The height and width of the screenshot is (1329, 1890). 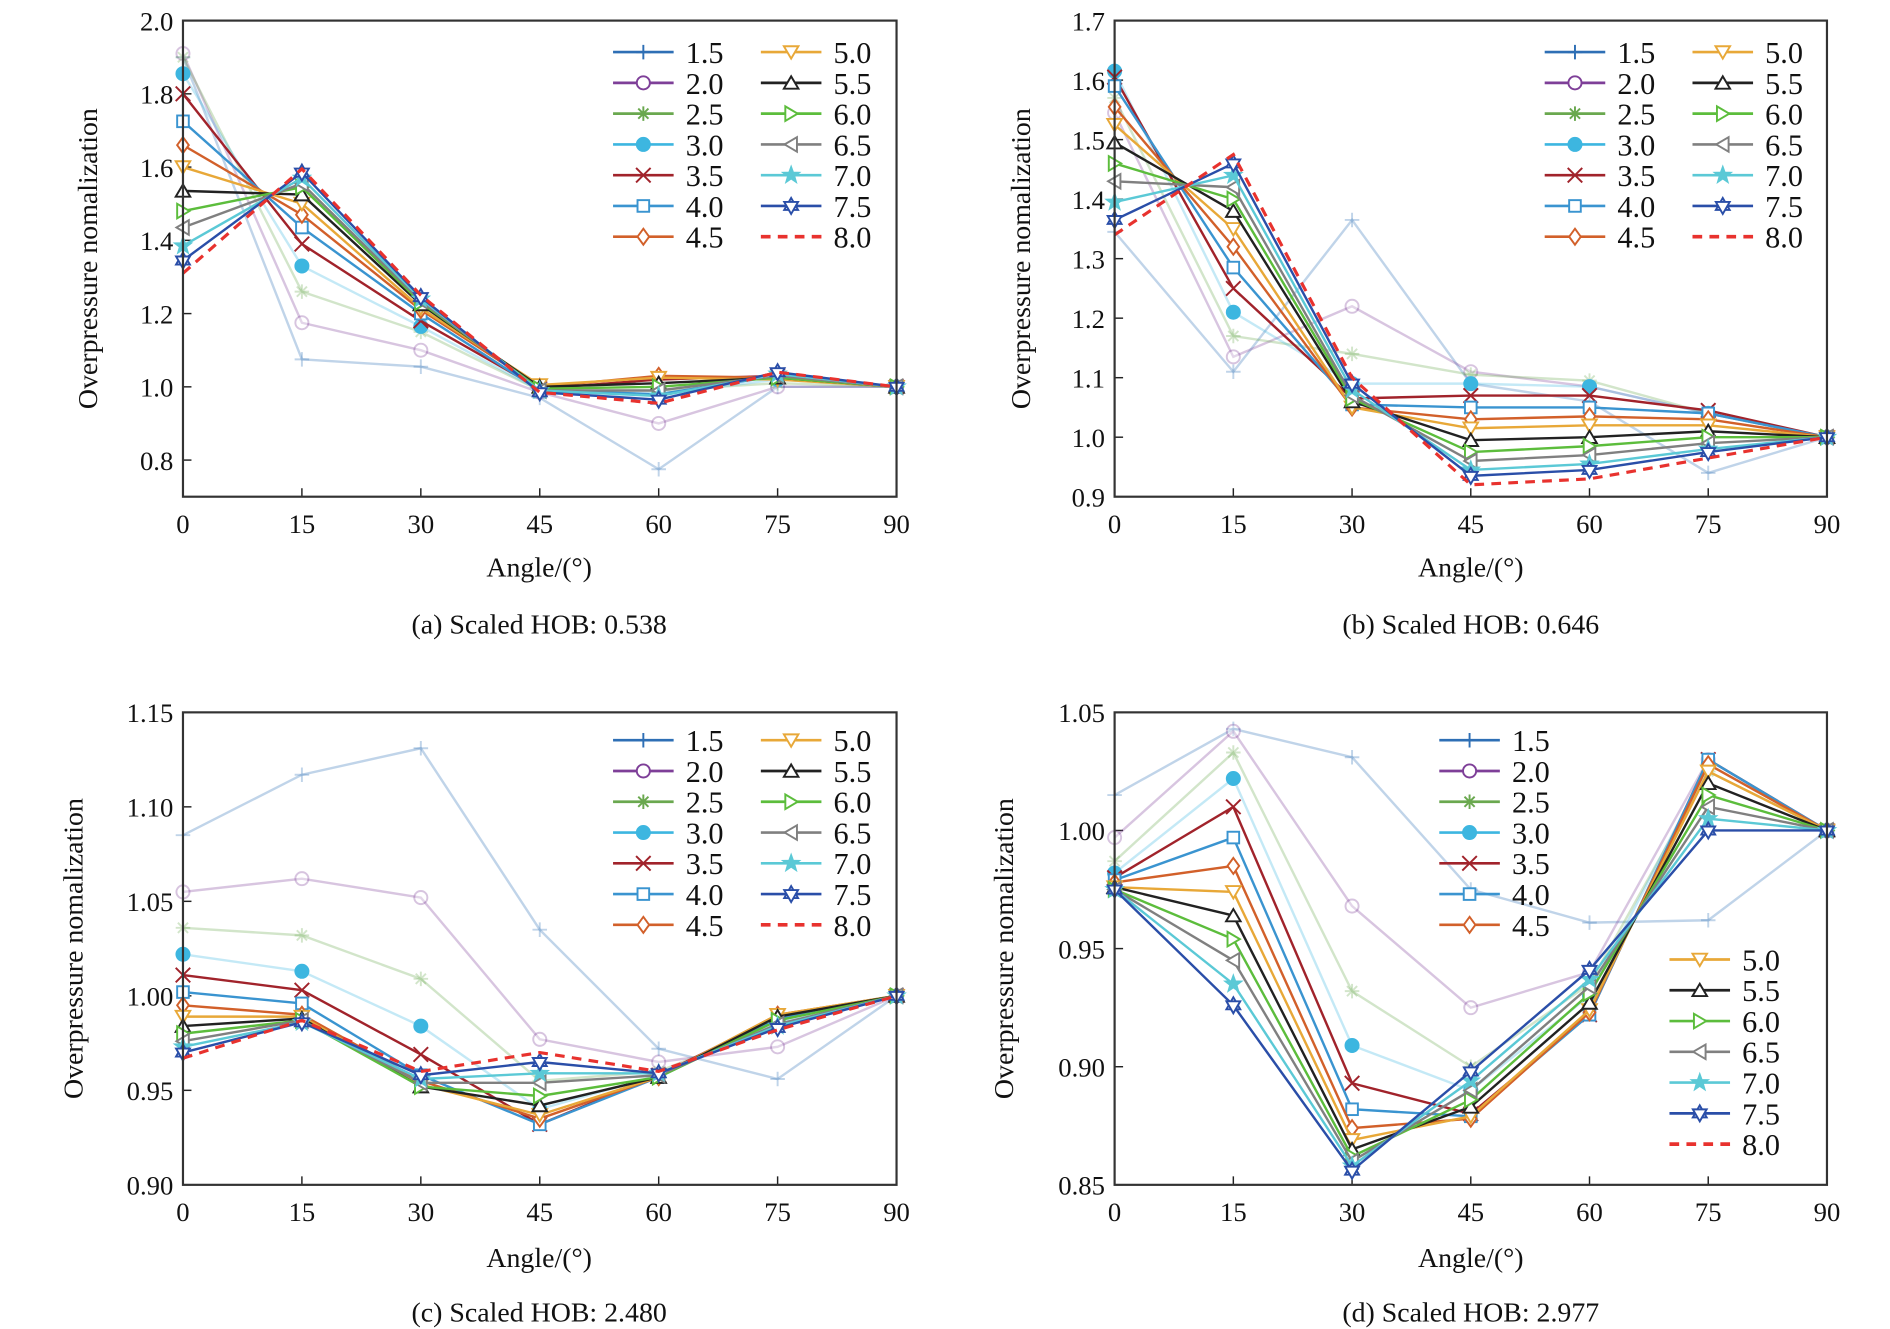 What do you see at coordinates (1352, 1212) in the screenshot?
I see `x-tick-label: 30` at bounding box center [1352, 1212].